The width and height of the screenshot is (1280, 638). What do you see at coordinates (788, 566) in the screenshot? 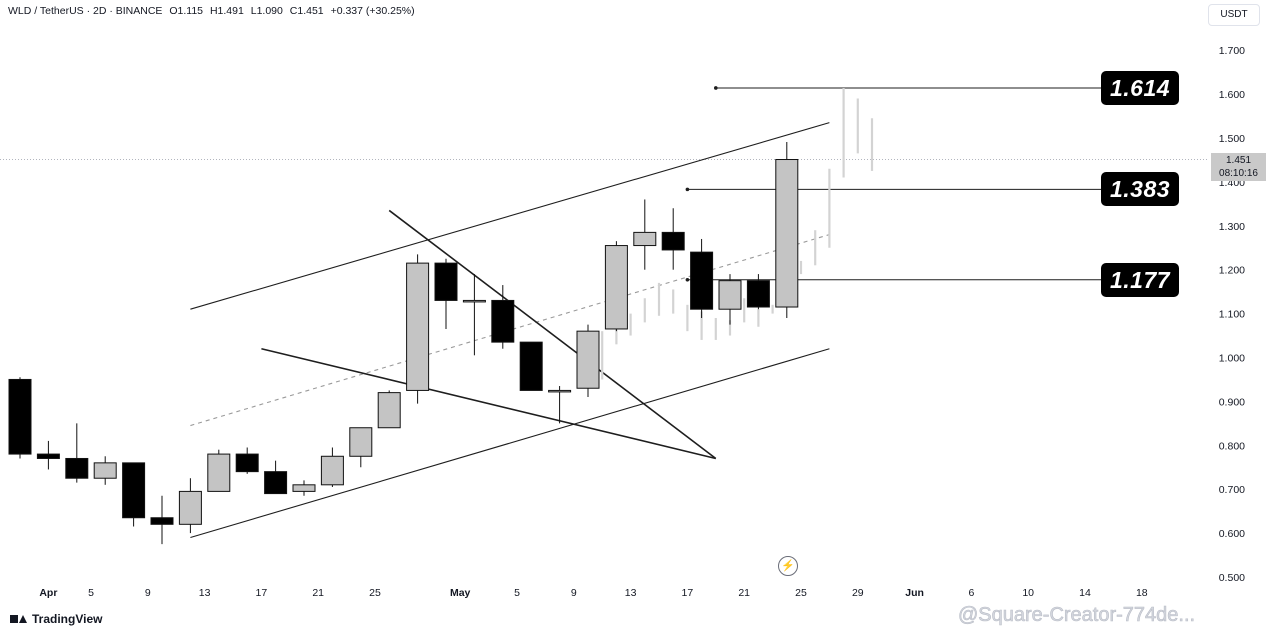
I see `lightning-icon: ⚡` at bounding box center [788, 566].